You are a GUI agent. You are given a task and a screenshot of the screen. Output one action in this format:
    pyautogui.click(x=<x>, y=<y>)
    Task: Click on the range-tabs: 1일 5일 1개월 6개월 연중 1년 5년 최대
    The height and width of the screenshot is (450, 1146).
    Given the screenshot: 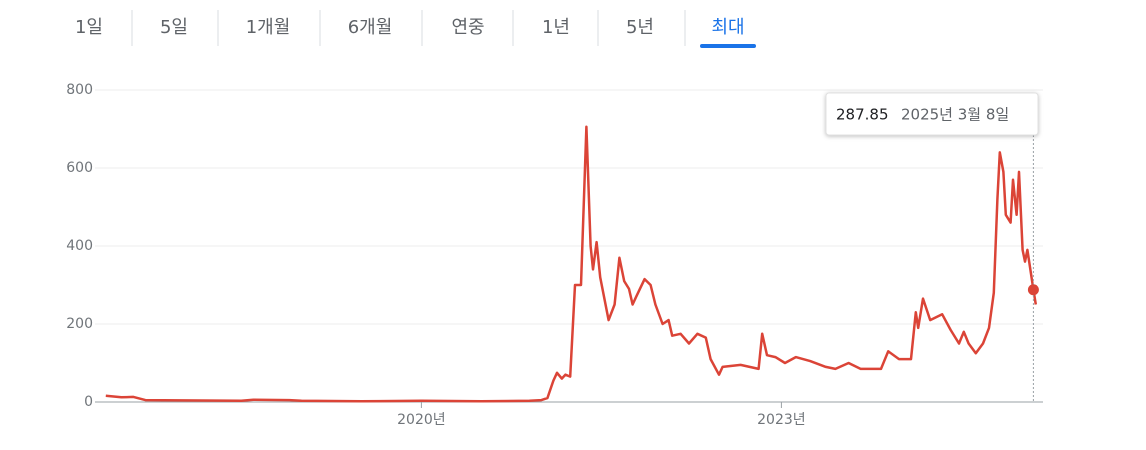 What is the action you would take?
    pyautogui.click(x=415, y=29)
    